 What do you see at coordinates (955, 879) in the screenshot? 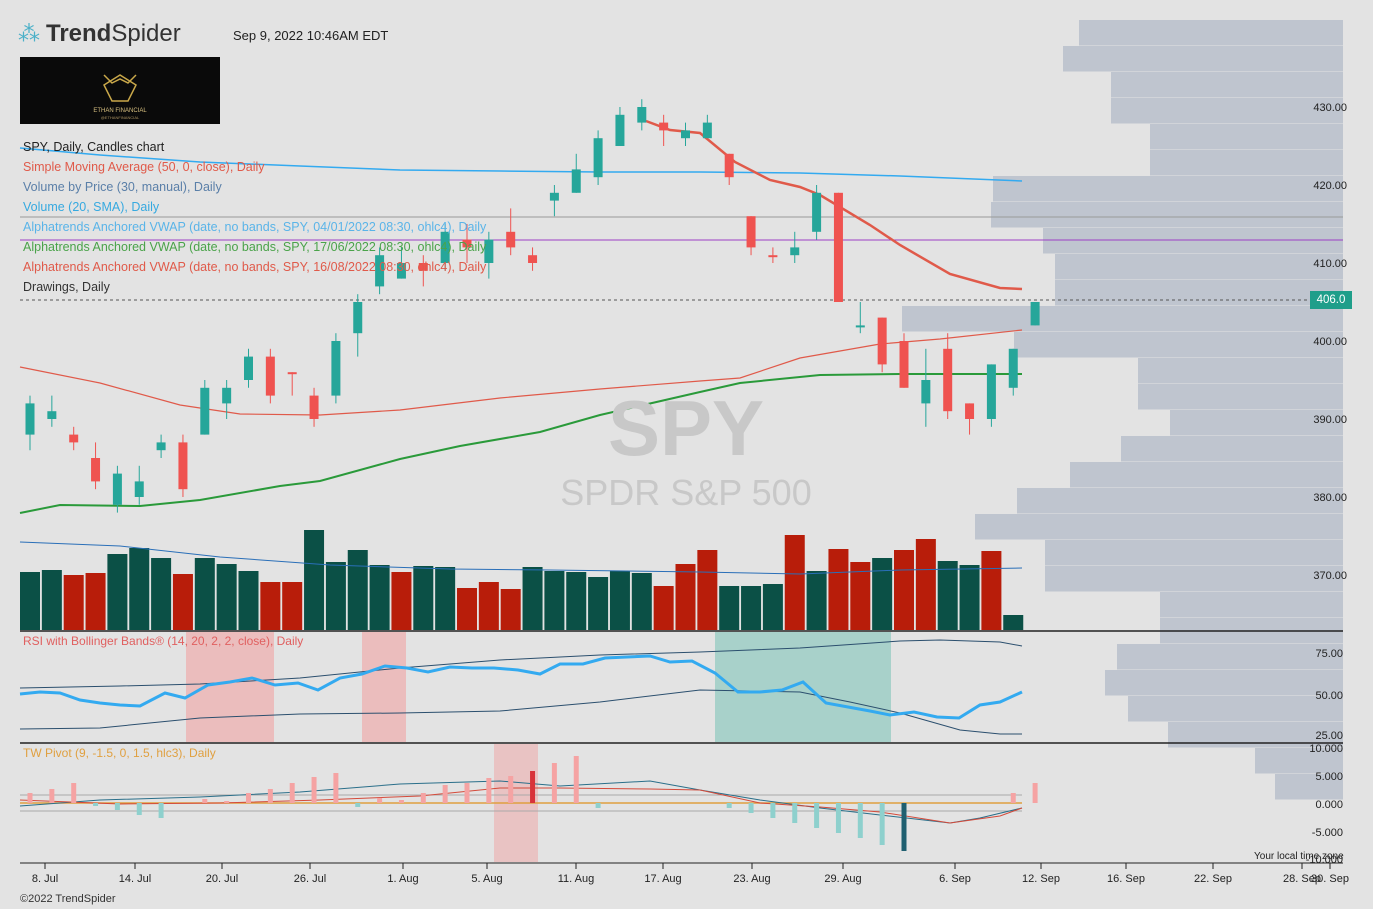
I see `x-tick-label: 6. Sep` at bounding box center [955, 879].